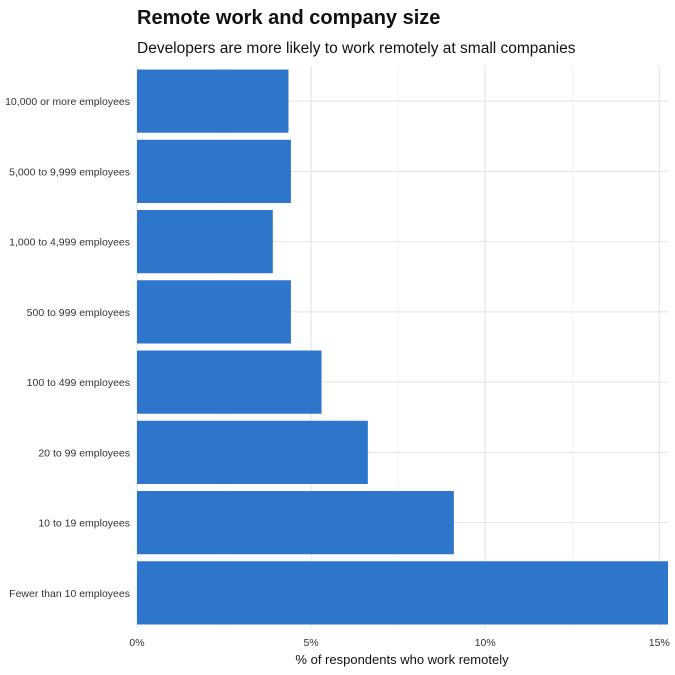 The image size is (675, 675). Describe the element at coordinates (69, 172) in the screenshot. I see `category-label: 5,000 to 9,999 employees` at that location.